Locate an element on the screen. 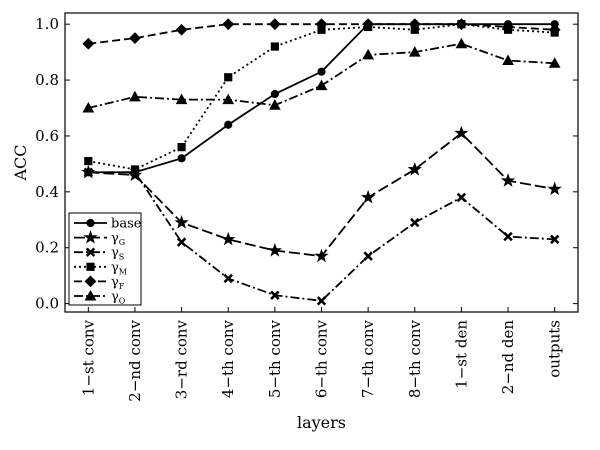  legend-label: γS is located at coordinates (117, 254).